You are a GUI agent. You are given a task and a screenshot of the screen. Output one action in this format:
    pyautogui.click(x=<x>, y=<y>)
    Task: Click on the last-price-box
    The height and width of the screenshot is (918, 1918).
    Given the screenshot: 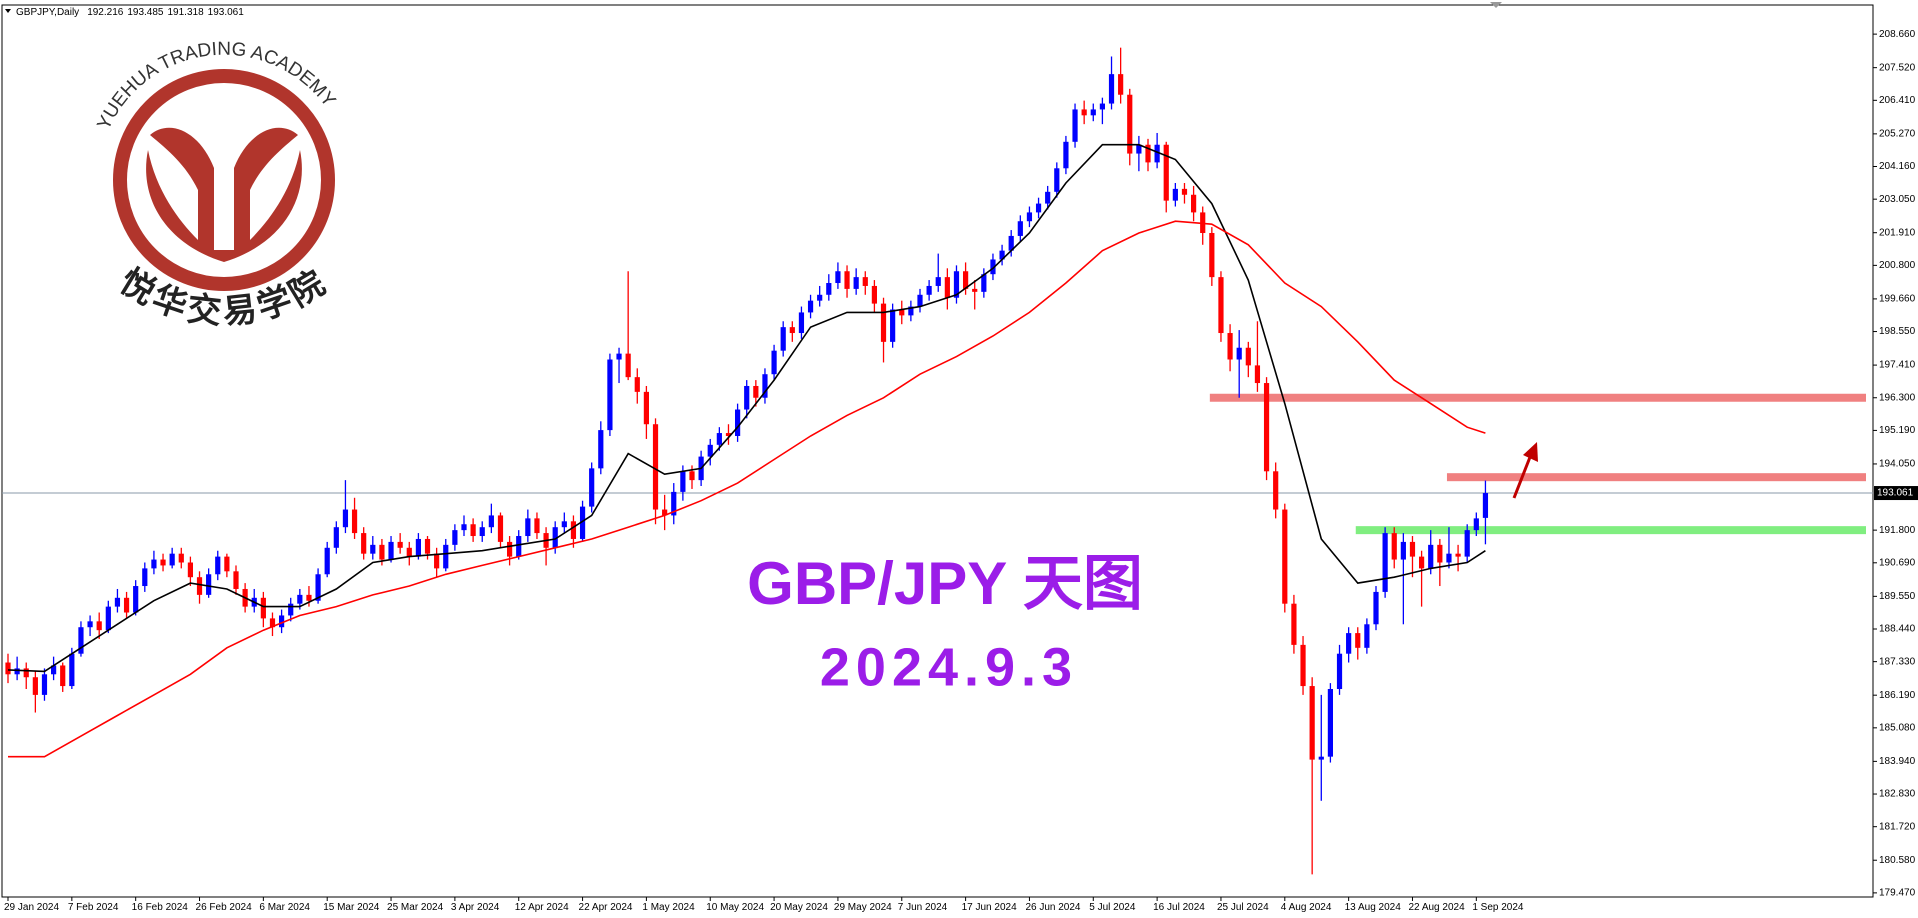 What is the action you would take?
    pyautogui.click(x=1896, y=493)
    